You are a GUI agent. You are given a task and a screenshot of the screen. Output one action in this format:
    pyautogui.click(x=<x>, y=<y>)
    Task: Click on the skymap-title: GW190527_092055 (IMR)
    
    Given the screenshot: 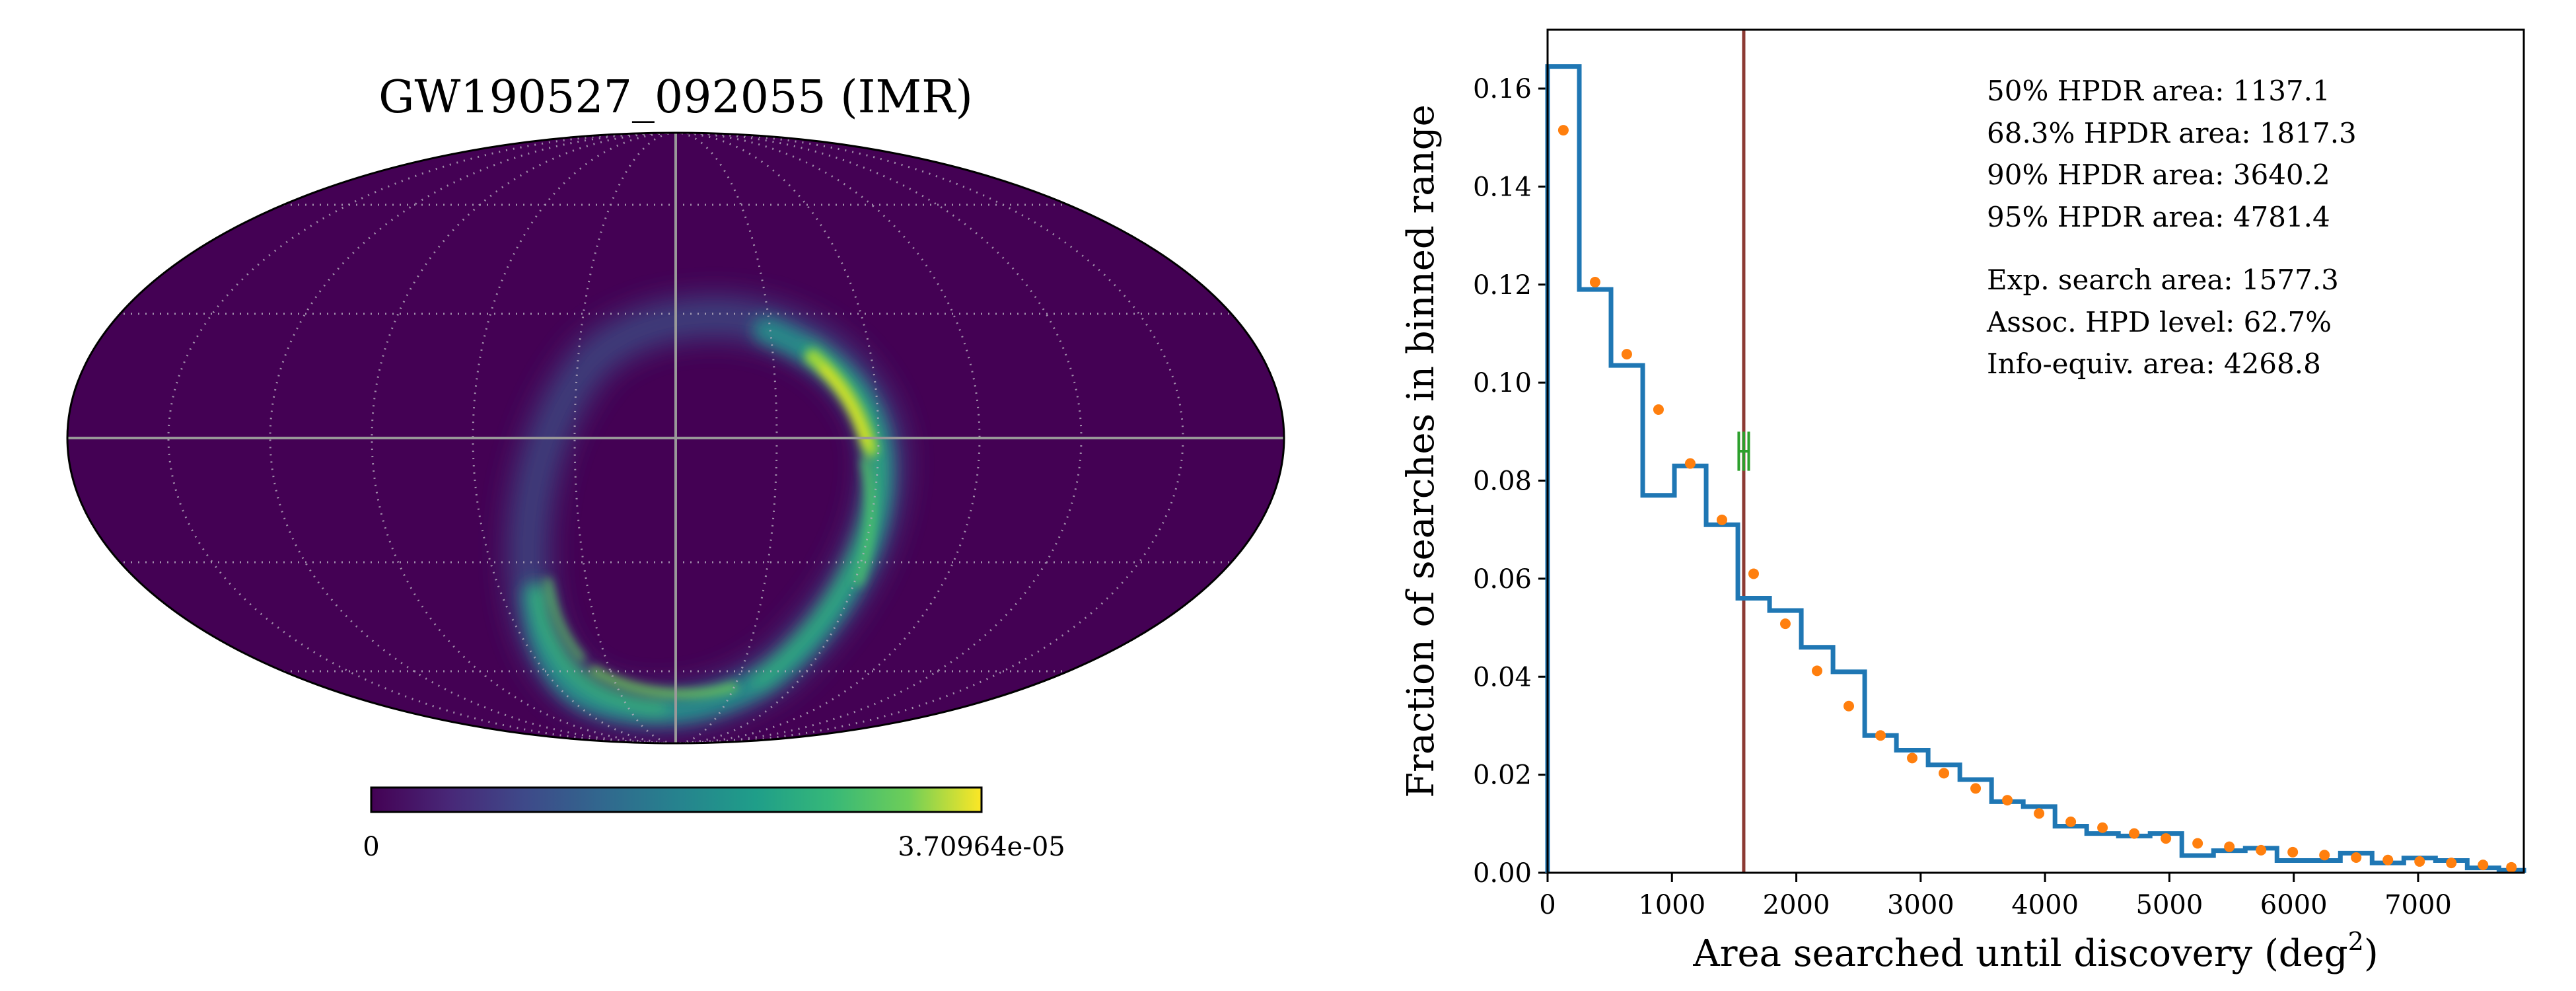 What is the action you would take?
    pyautogui.click(x=676, y=97)
    